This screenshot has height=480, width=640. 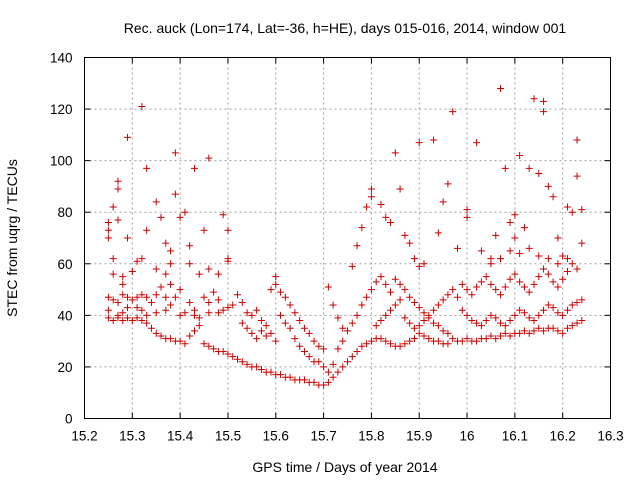 What do you see at coordinates (61, 109) in the screenshot?
I see `y-tick-label: 120` at bounding box center [61, 109].